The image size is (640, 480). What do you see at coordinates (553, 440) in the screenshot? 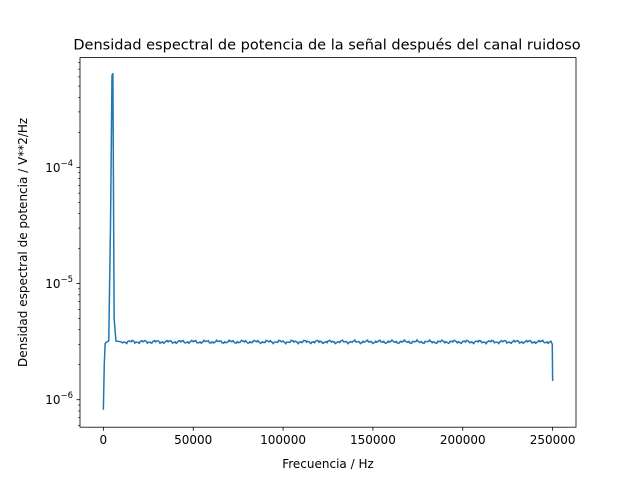
I see `x-tick-label: 250000` at bounding box center [553, 440].